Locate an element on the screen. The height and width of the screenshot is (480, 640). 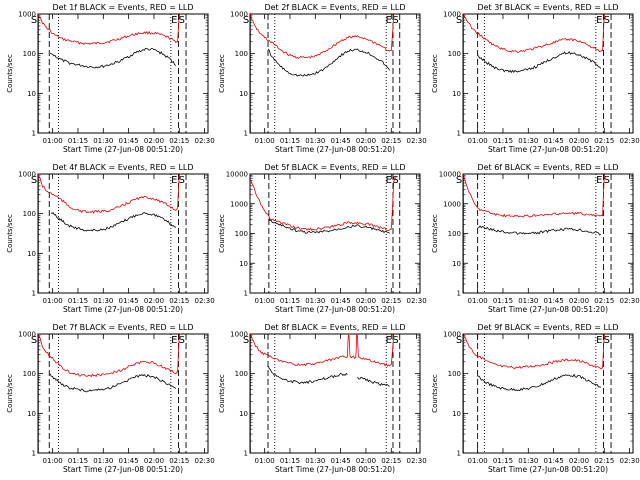
panel-title: Det 8f BLACK = Events, RED = LLD is located at coordinates (334, 327).